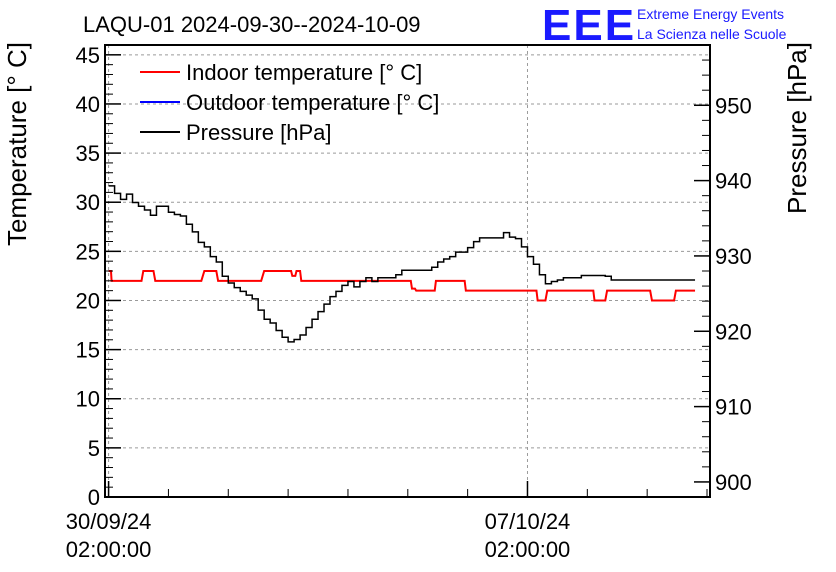 This screenshot has width=836, height=572. Describe the element at coordinates (528, 549) in the screenshot. I see `x-tick-label-time-1: 02:00:00` at that location.